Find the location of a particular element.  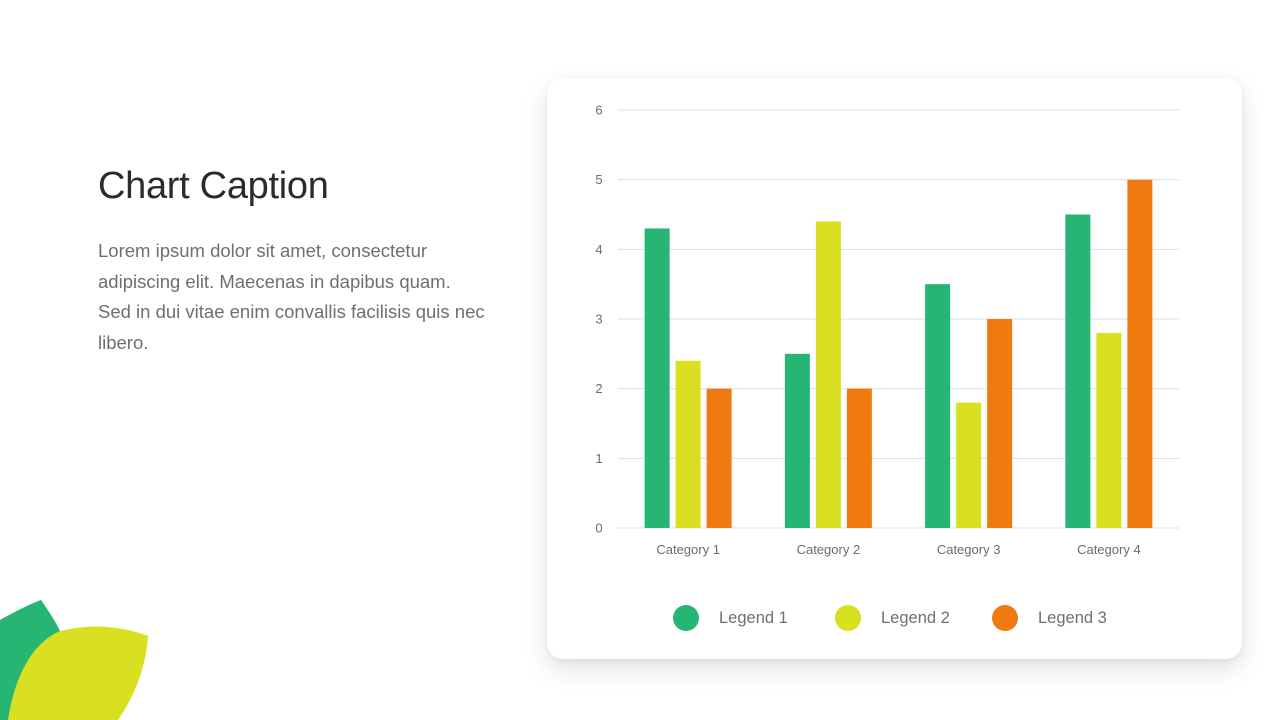

y-tick-label: 4 is located at coordinates (598, 249).